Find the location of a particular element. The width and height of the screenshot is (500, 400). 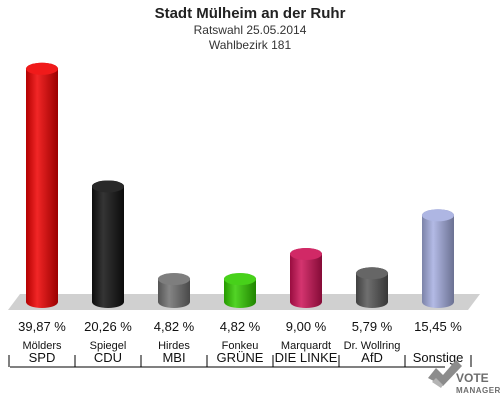

bar-spd is located at coordinates (42, 185).